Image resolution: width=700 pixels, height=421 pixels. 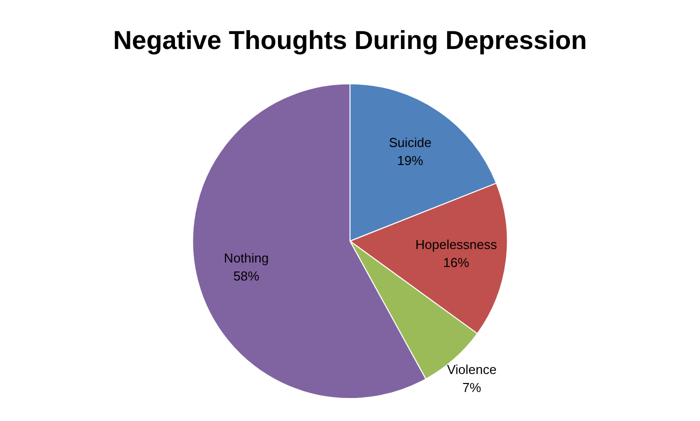 I want to click on slice-label: Suicide, so click(x=410, y=142).